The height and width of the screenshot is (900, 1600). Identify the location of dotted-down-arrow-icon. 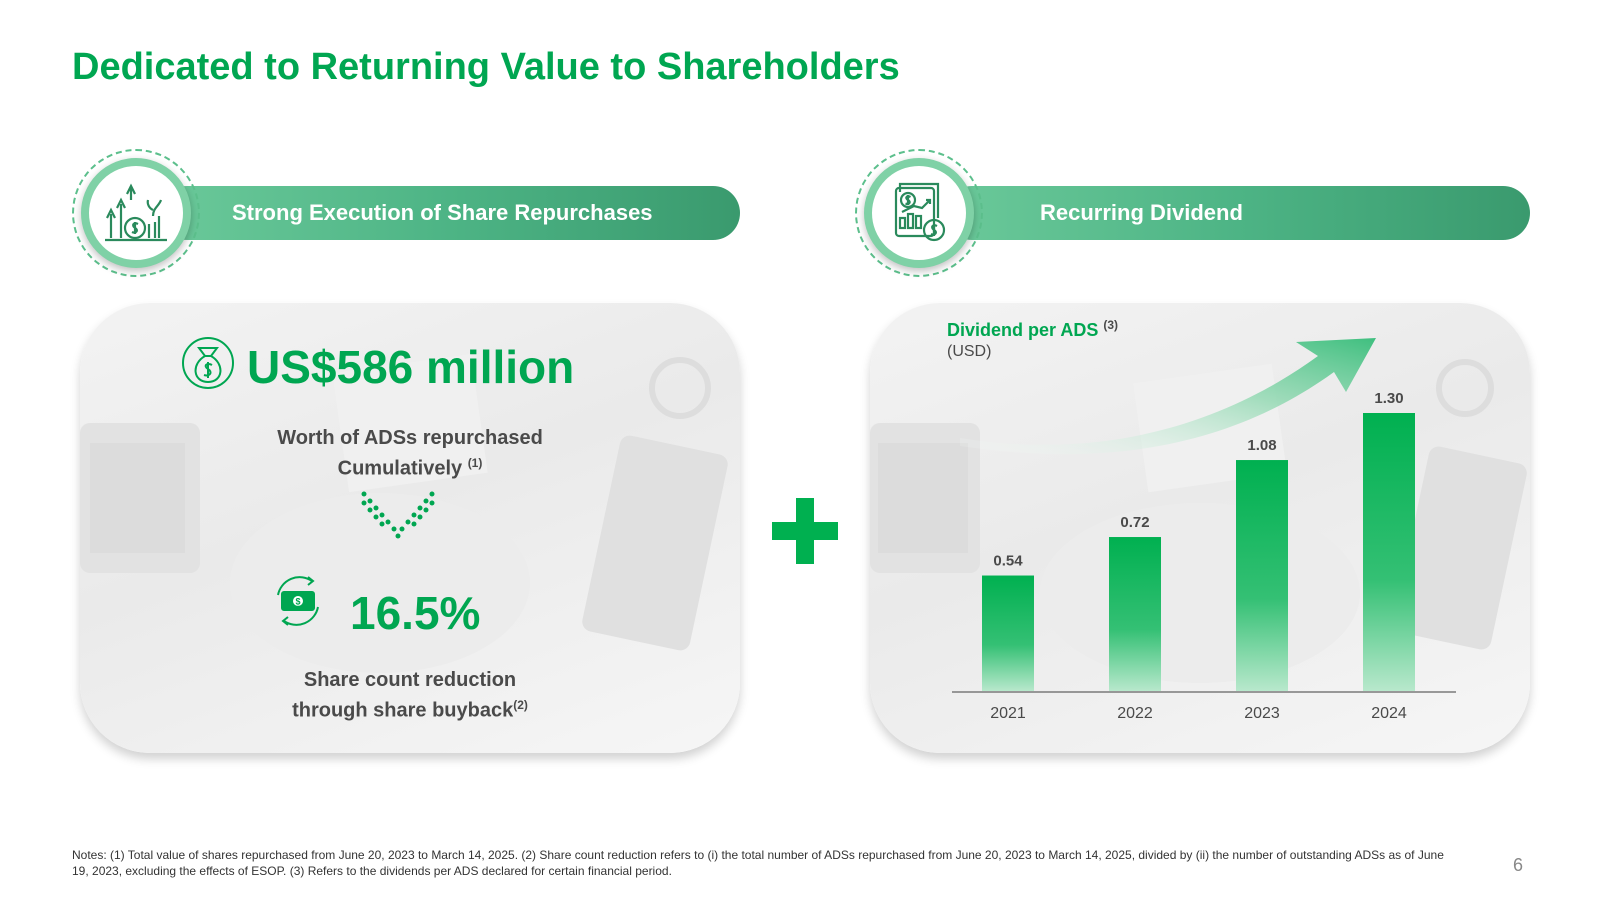
(398, 515).